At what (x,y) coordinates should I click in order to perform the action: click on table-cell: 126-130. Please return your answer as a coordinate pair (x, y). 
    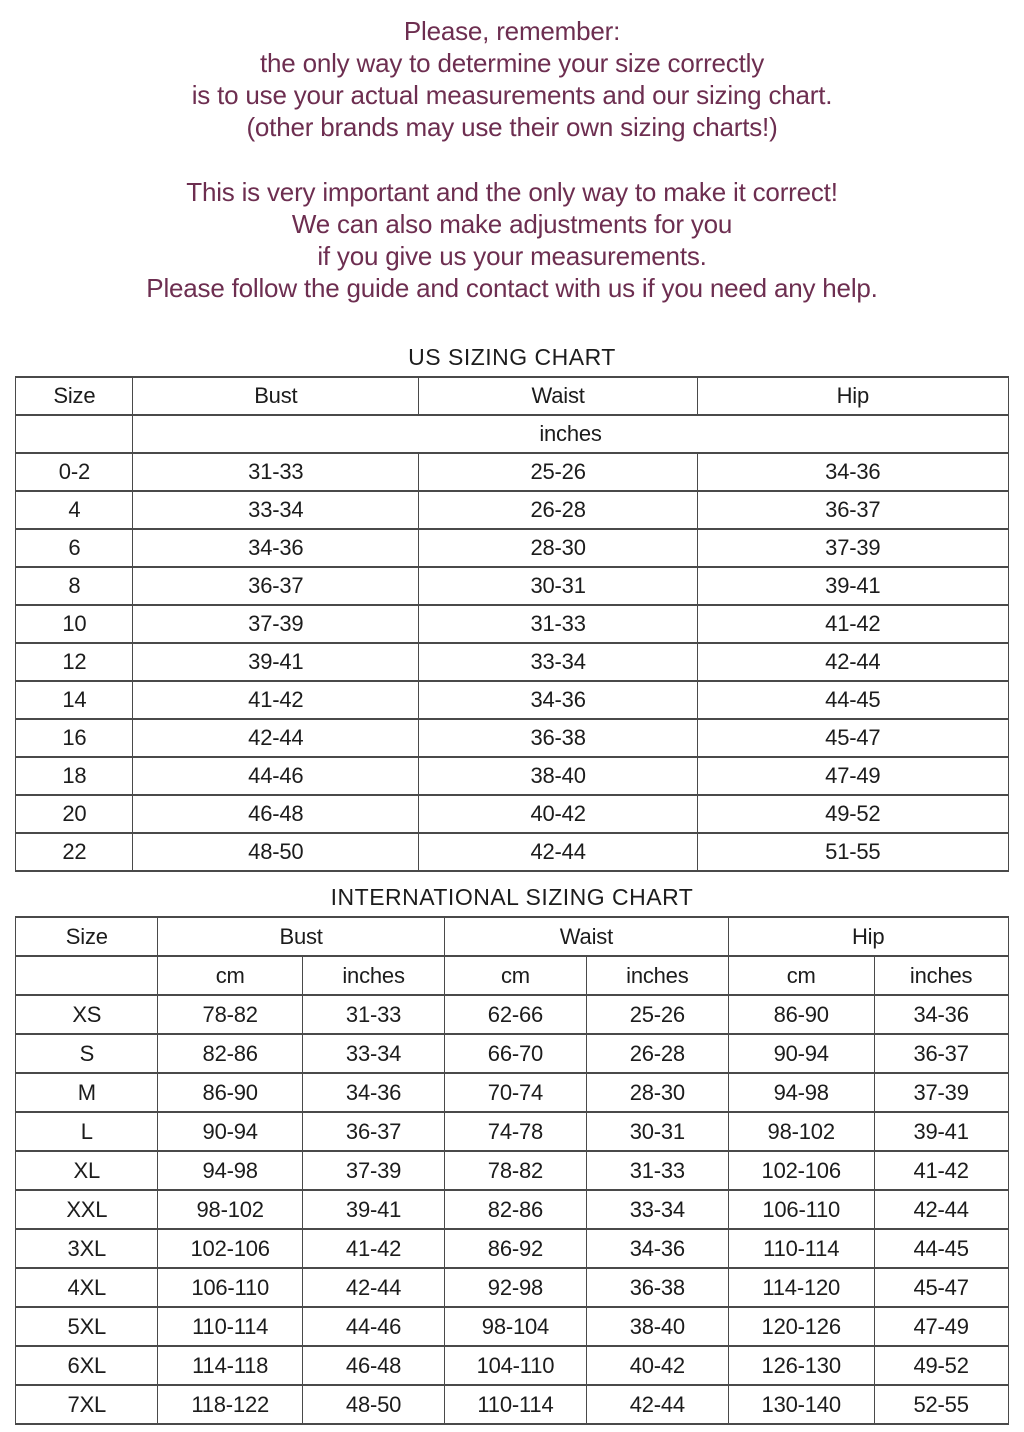
    Looking at the image, I should click on (801, 1365).